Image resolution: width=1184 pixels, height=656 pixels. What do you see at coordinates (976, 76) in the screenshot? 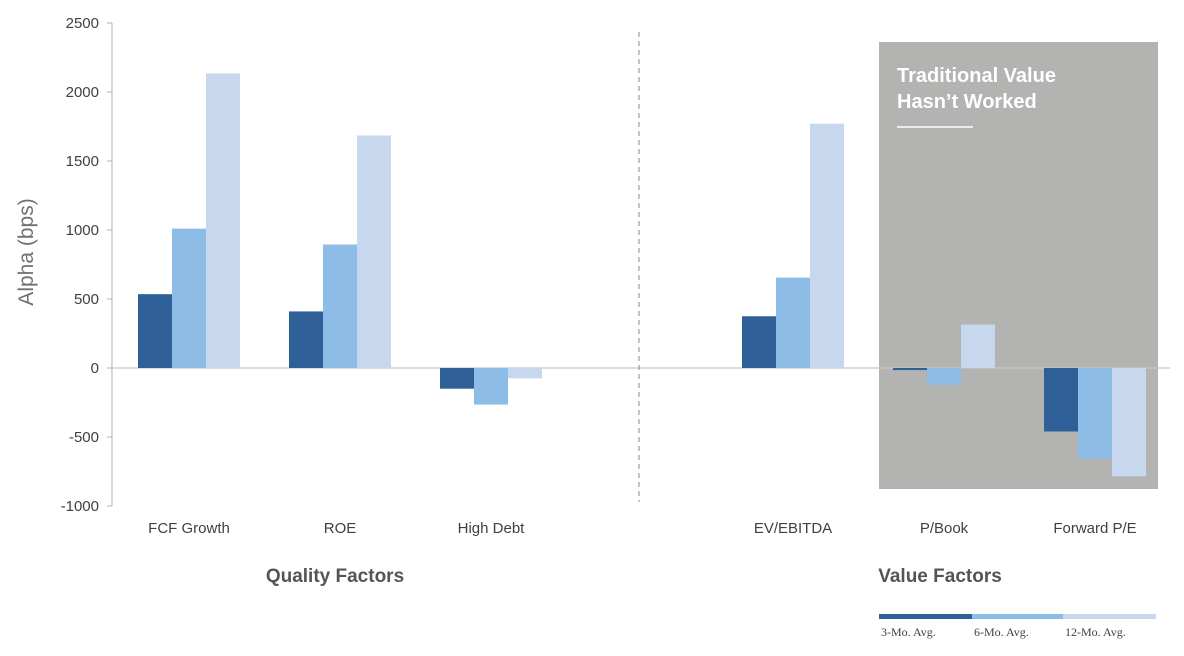
I see `annotation-line-1: Traditional Value` at bounding box center [976, 76].